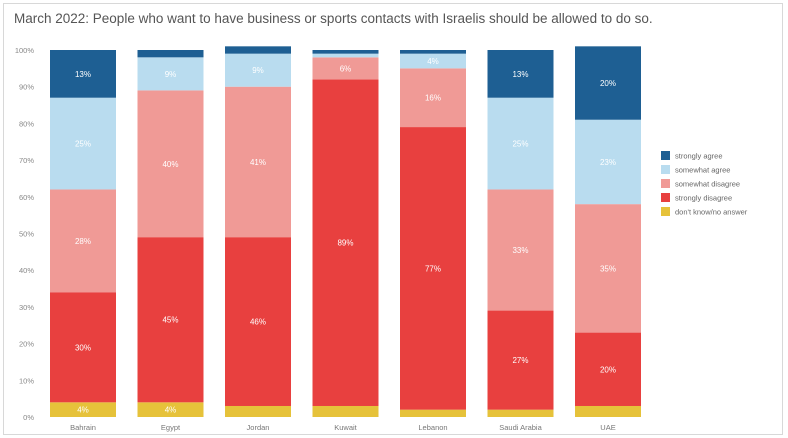  I want to click on data-label: 6%, so click(346, 68).